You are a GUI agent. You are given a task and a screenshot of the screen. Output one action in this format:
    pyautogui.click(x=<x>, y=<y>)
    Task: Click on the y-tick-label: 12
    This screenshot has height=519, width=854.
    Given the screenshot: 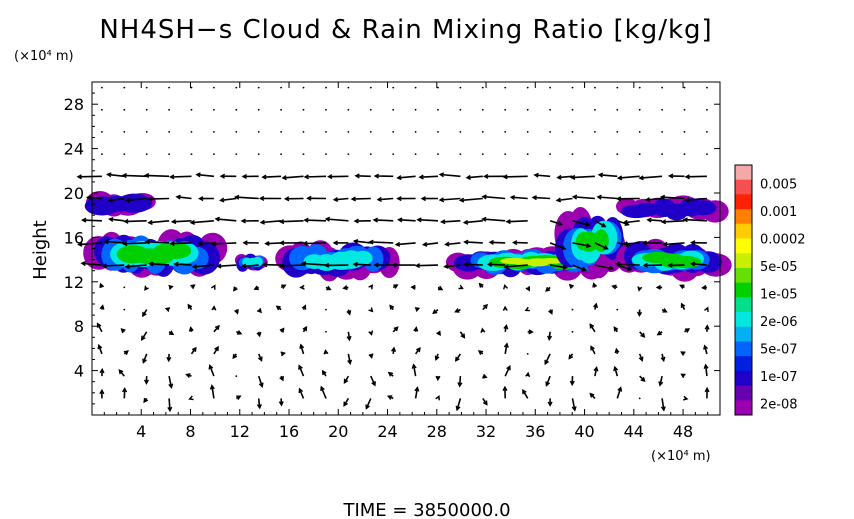 What is the action you would take?
    pyautogui.click(x=74, y=282)
    